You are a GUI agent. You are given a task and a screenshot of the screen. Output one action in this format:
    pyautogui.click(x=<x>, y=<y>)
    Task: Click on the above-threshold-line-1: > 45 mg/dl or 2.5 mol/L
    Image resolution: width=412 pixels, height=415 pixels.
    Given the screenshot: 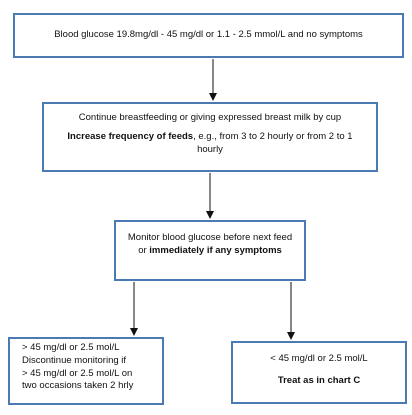 What is the action you would take?
    pyautogui.click(x=71, y=347)
    